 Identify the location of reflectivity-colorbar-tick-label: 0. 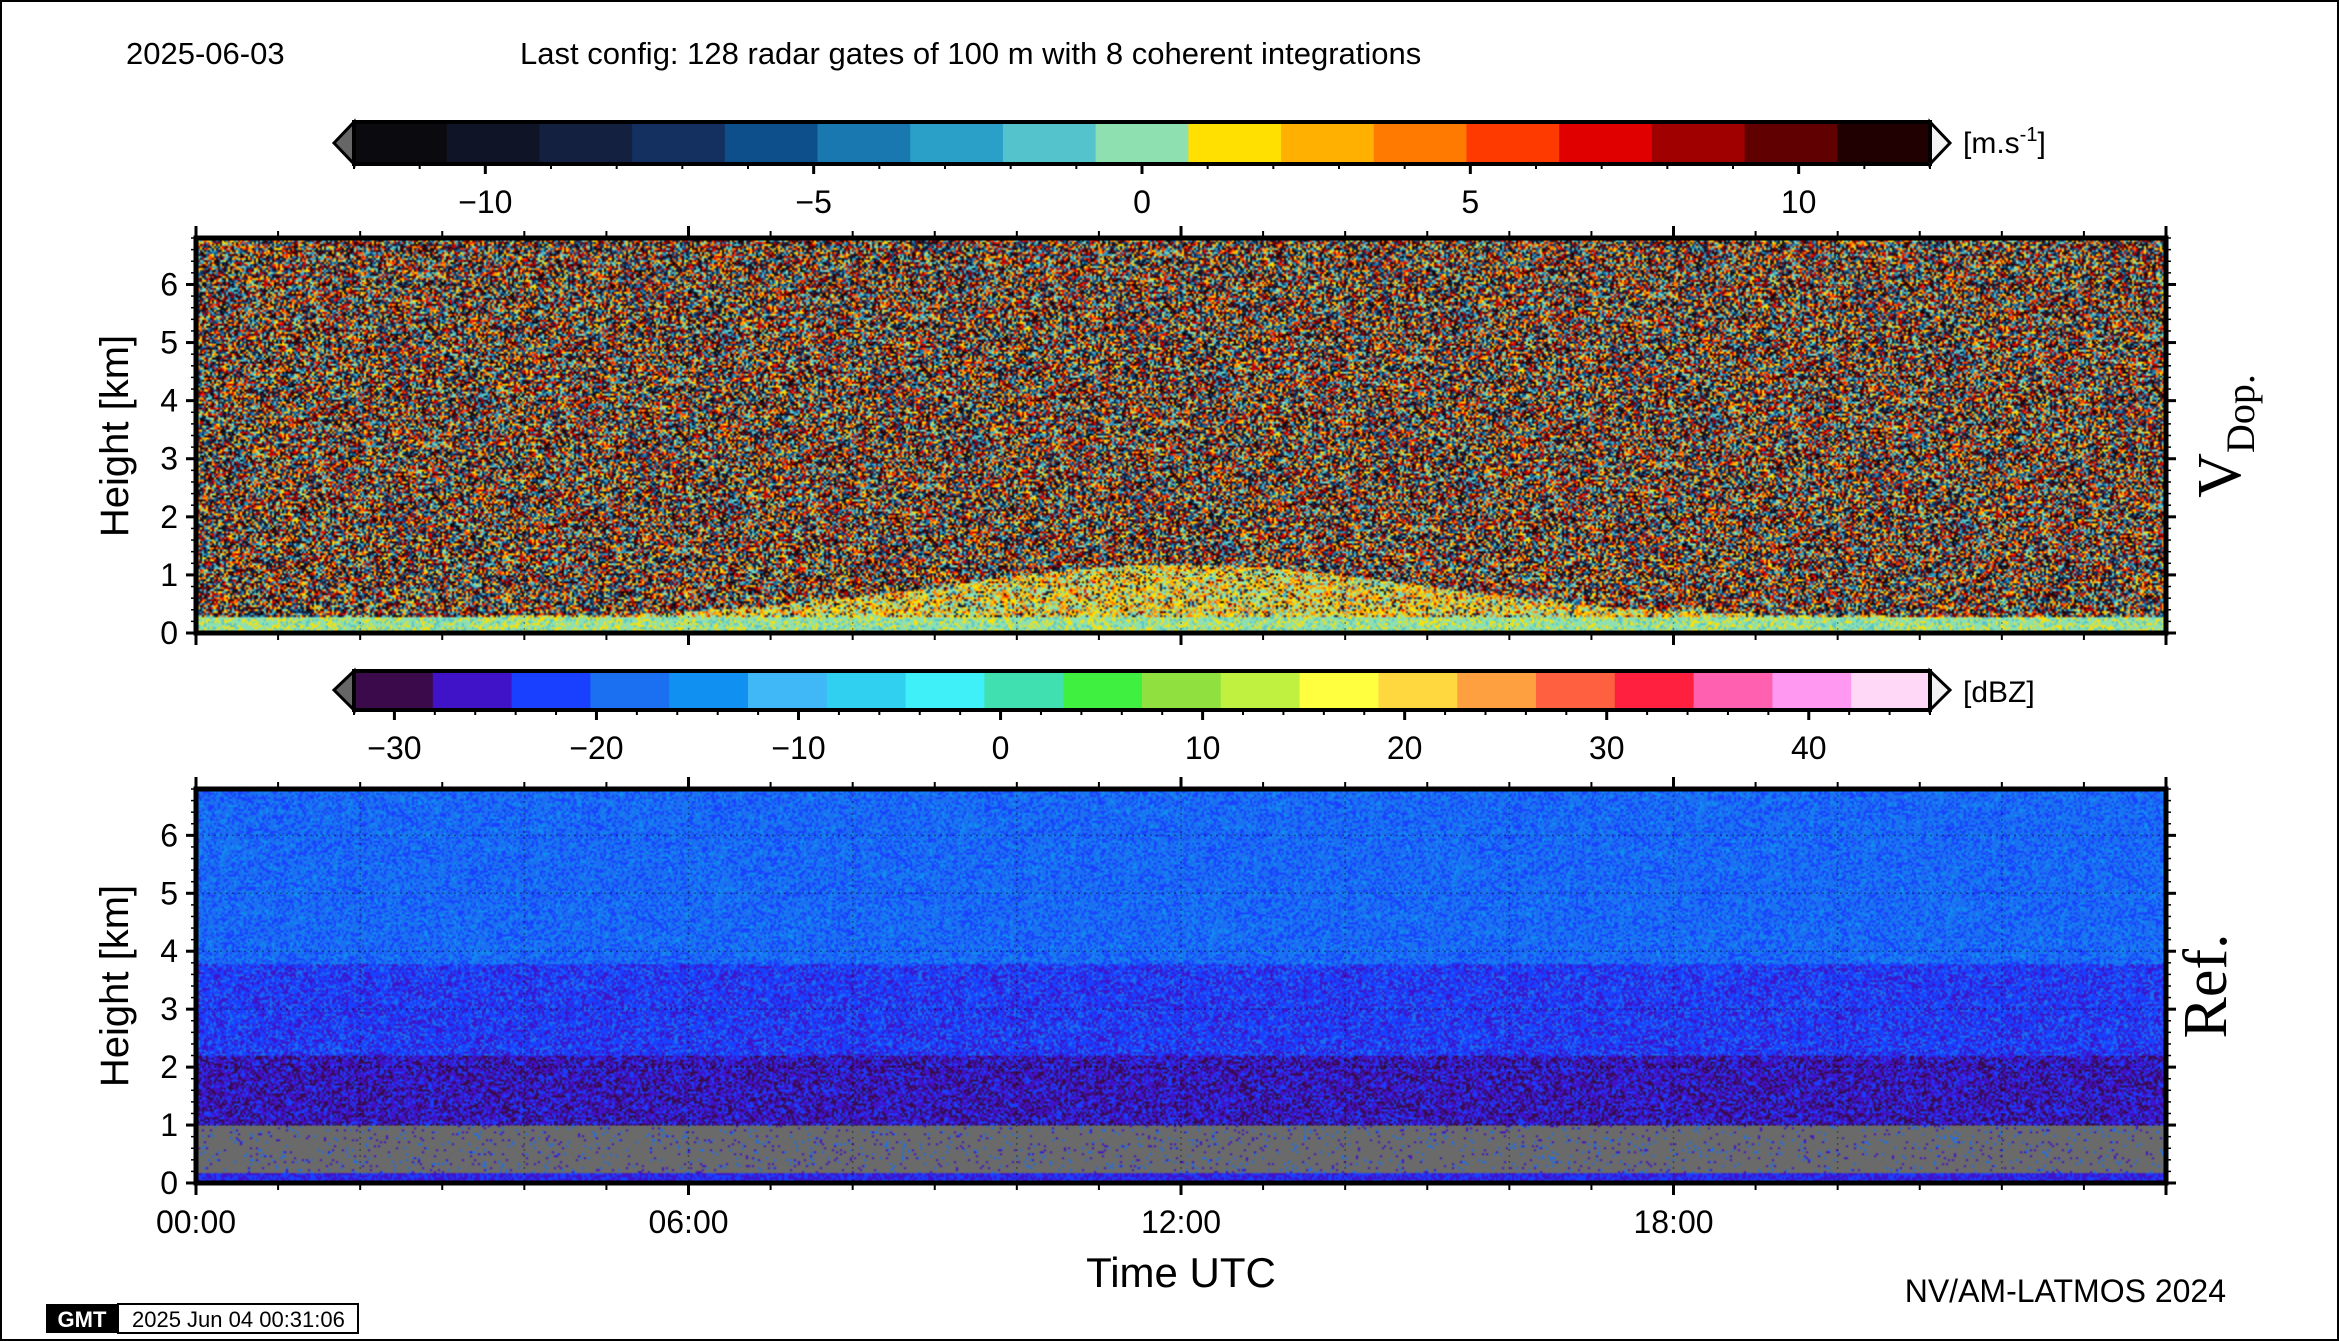
(1001, 748).